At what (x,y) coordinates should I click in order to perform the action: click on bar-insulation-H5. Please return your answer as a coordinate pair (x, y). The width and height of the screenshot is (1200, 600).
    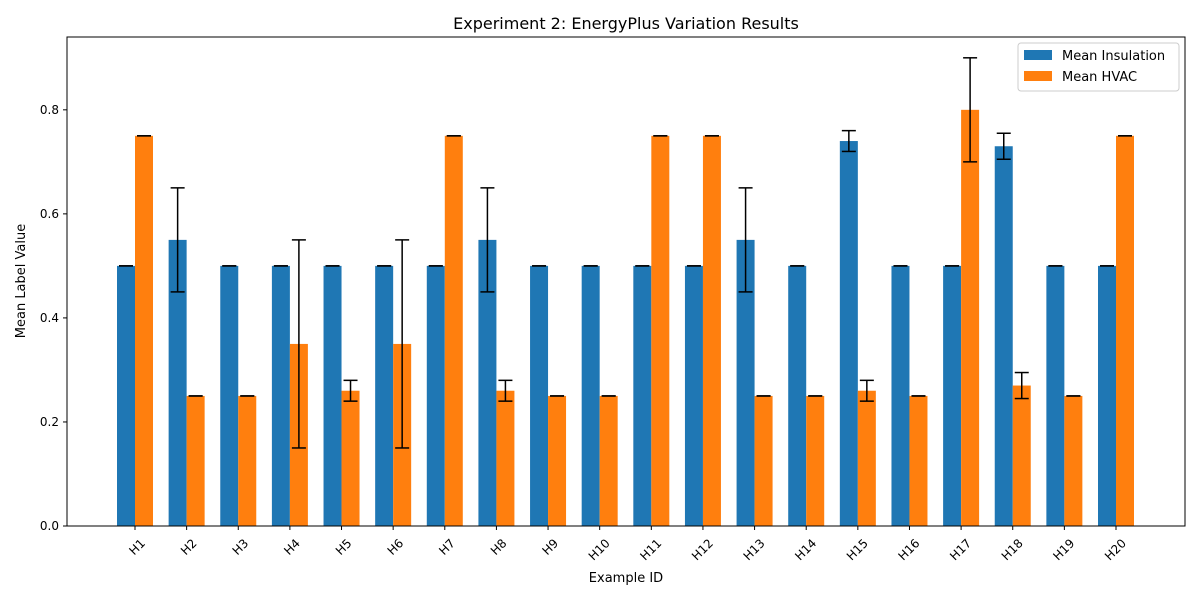
    Looking at the image, I should click on (332, 395).